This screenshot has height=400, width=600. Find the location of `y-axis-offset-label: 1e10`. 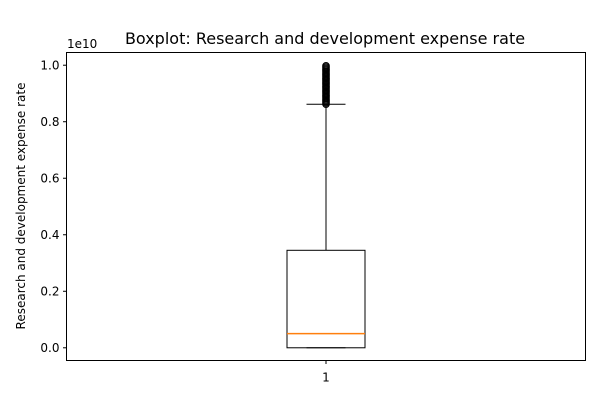

y-axis-offset-label: 1e10 is located at coordinates (82, 44).